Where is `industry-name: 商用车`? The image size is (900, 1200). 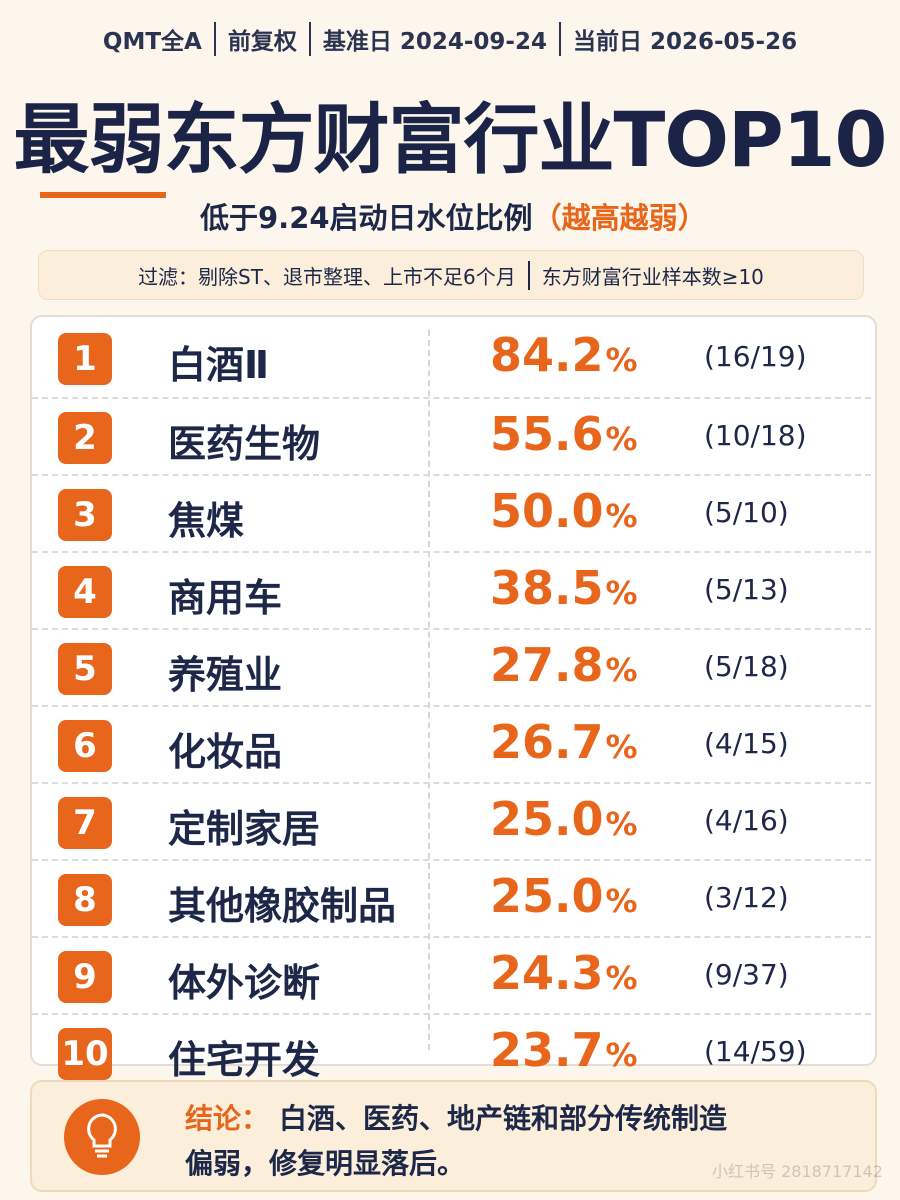 industry-name: 商用车 is located at coordinates (225, 598).